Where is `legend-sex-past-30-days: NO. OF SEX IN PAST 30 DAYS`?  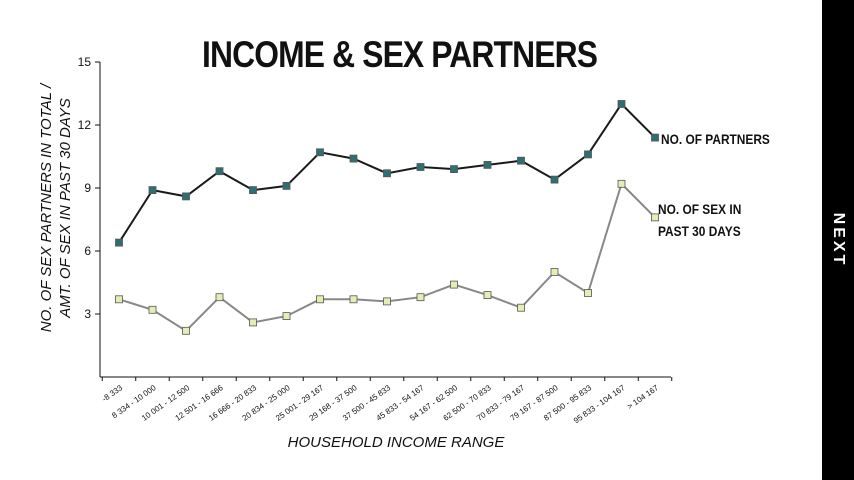
legend-sex-past-30-days: NO. OF SEX IN PAST 30 DAYS is located at coordinates (699, 220).